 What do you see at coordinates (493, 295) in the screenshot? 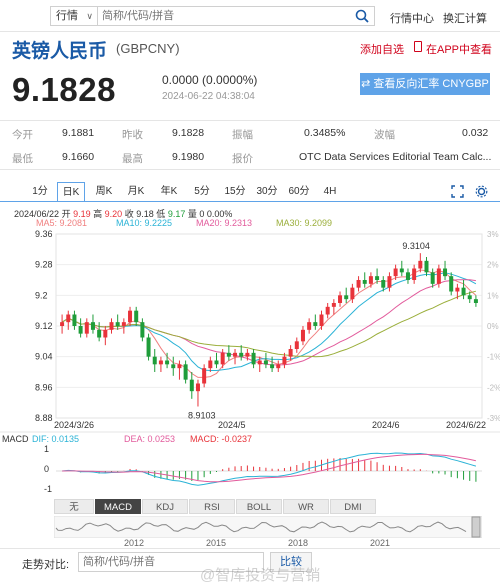
I see `pct-tick-label: 1%` at bounding box center [493, 295].